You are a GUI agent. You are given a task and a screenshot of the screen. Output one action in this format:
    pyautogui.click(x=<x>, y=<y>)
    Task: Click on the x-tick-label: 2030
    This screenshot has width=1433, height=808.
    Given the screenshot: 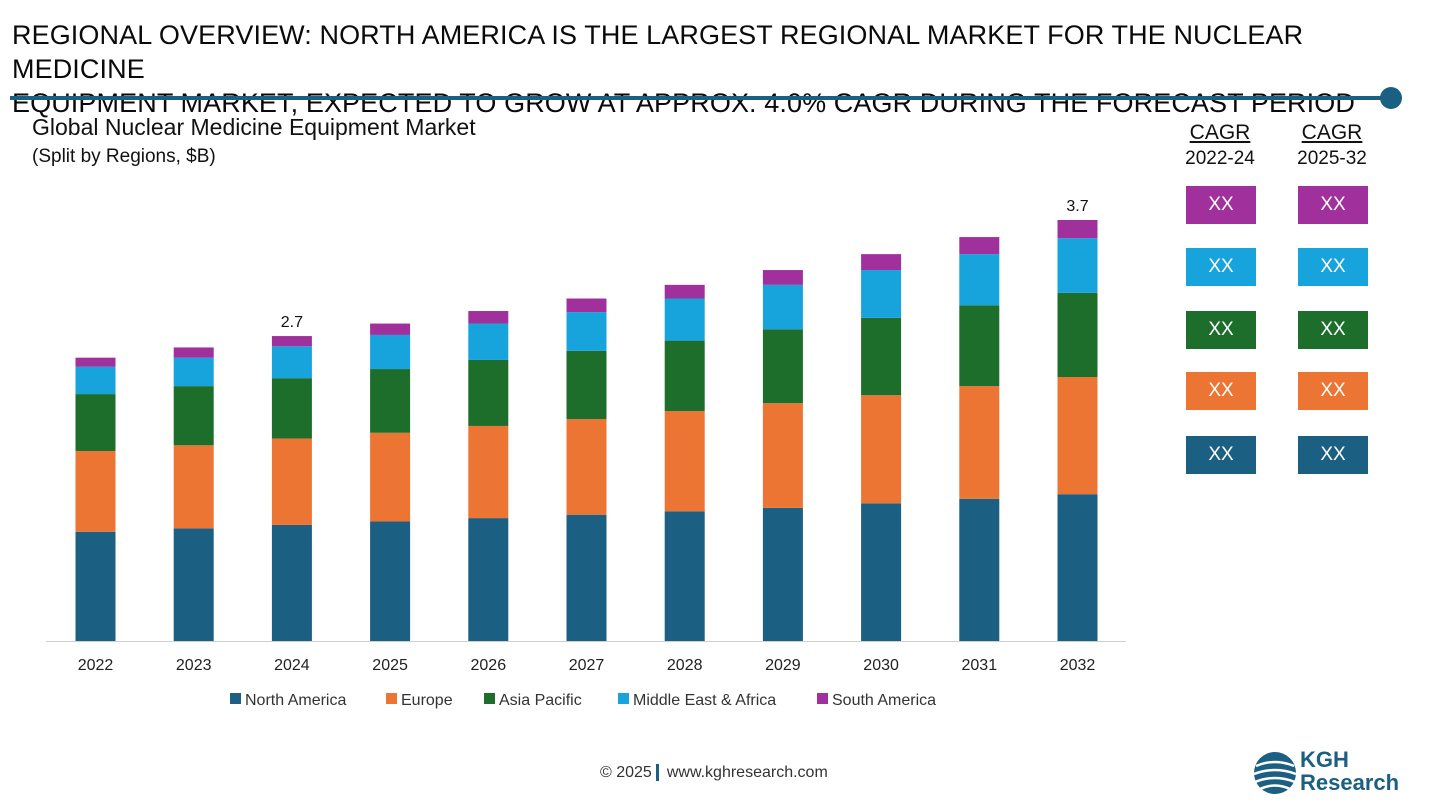 What is the action you would take?
    pyautogui.click(x=881, y=665)
    